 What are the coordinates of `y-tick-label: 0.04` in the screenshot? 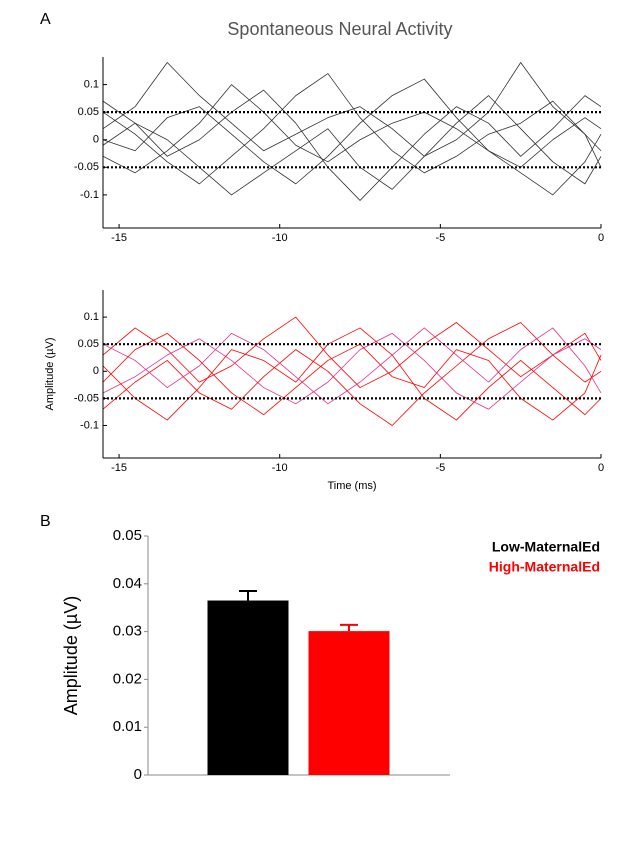 It's located at (127, 583).